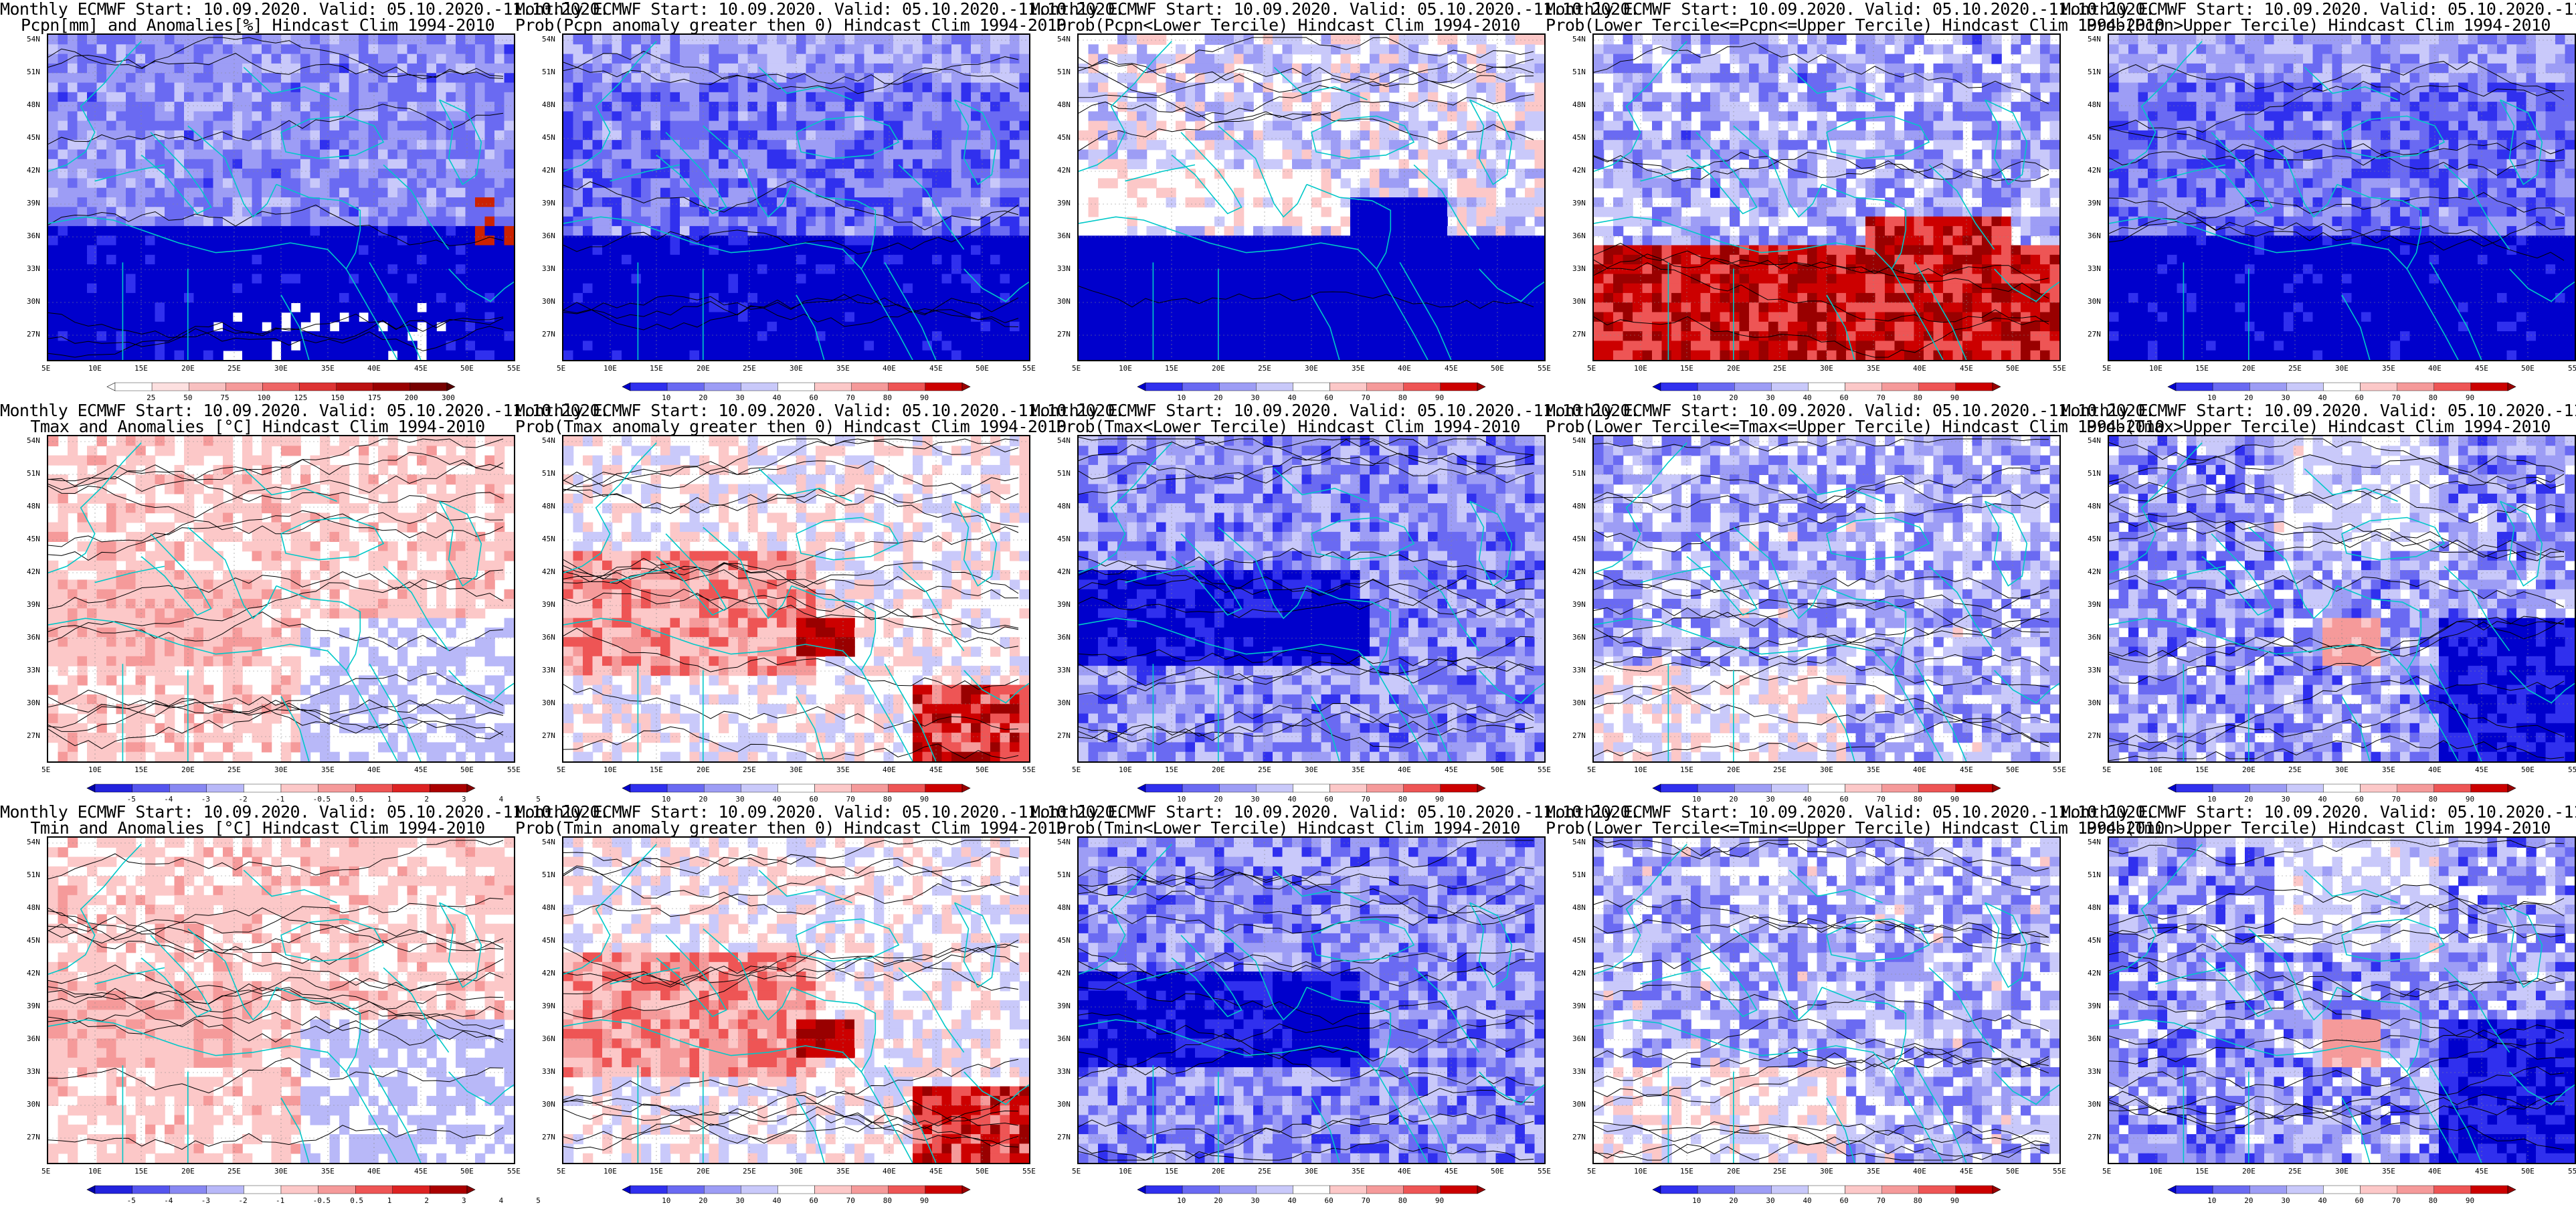 The height and width of the screenshot is (1205, 2576). Describe the element at coordinates (1826, 197) in the screenshot. I see `forecast-map` at that location.